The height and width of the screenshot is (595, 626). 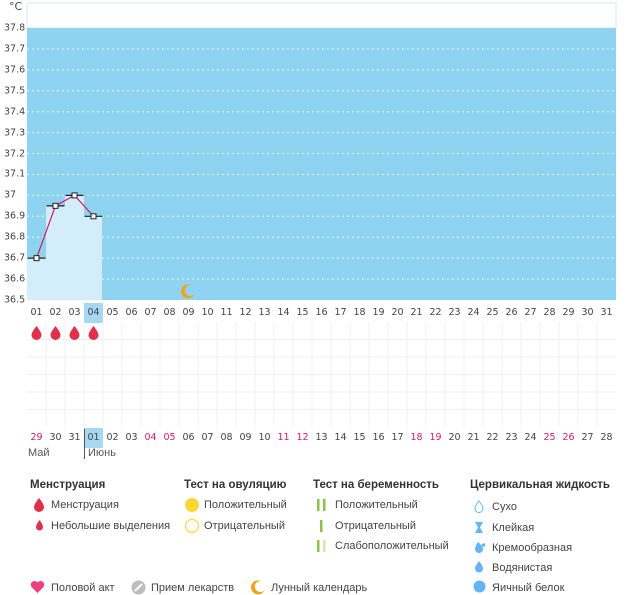 I want to click on y-tick-label: 36.7, so click(x=15, y=258).